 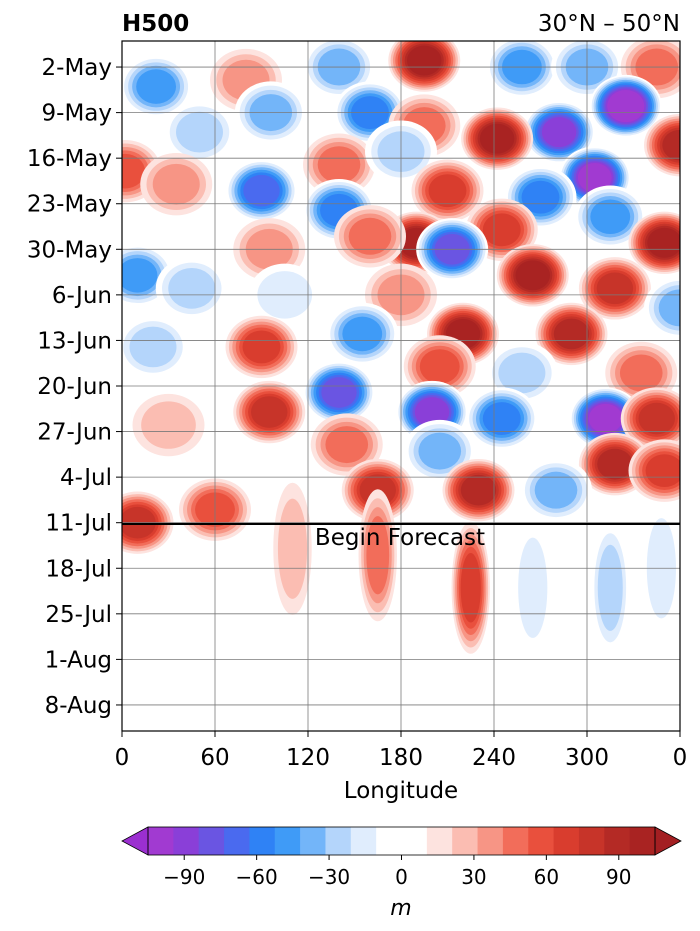 I want to click on colorbar-label: m, so click(x=400, y=908).